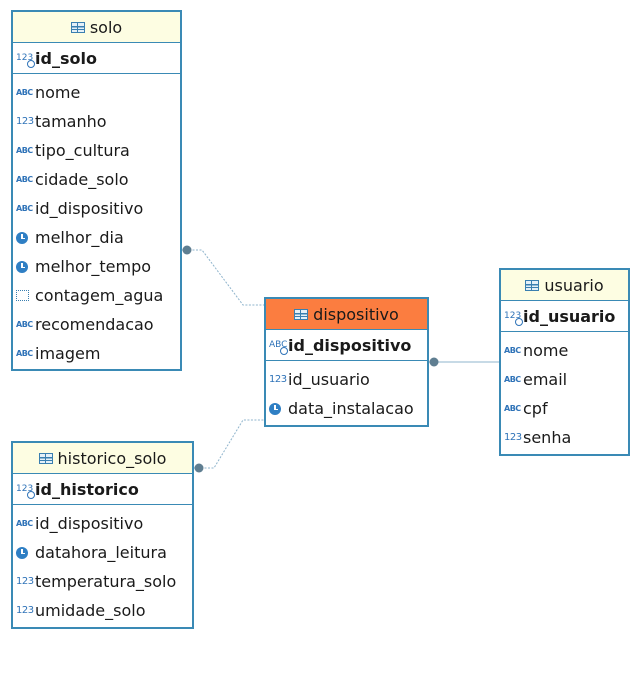  Describe the element at coordinates (574, 285) in the screenshot. I see `entity-title: usuario` at that location.